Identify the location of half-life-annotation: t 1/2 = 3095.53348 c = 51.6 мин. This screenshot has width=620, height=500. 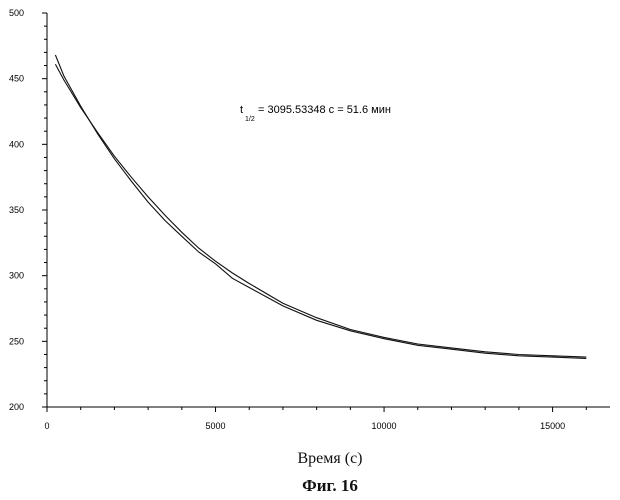
(315, 113).